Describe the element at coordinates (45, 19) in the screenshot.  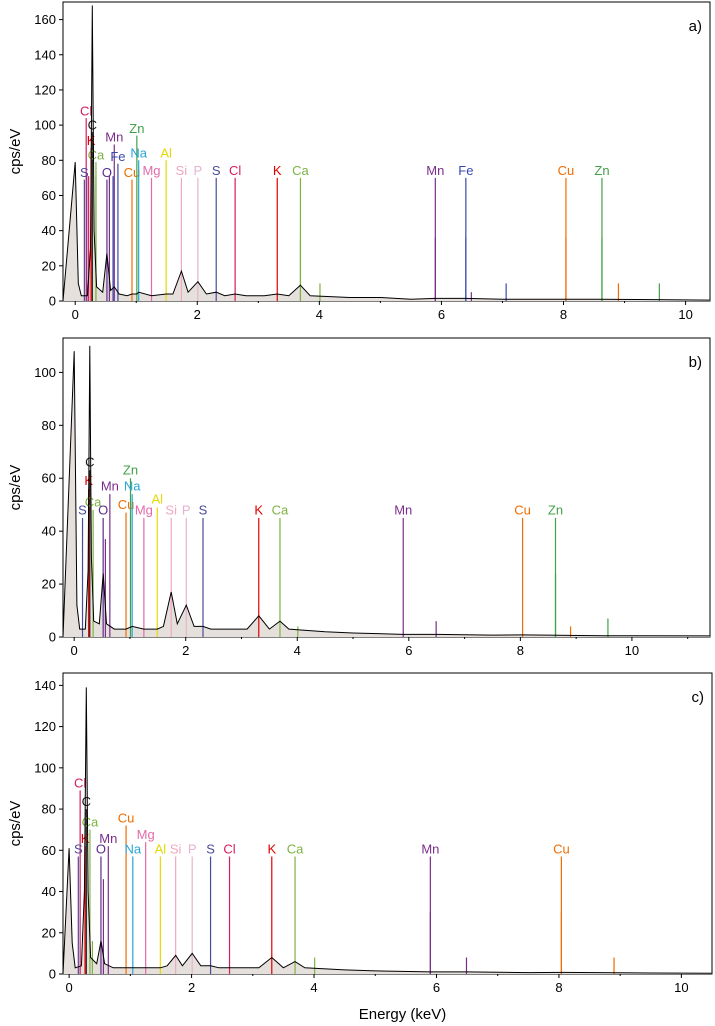
I see `y-tick-label: 160` at that location.